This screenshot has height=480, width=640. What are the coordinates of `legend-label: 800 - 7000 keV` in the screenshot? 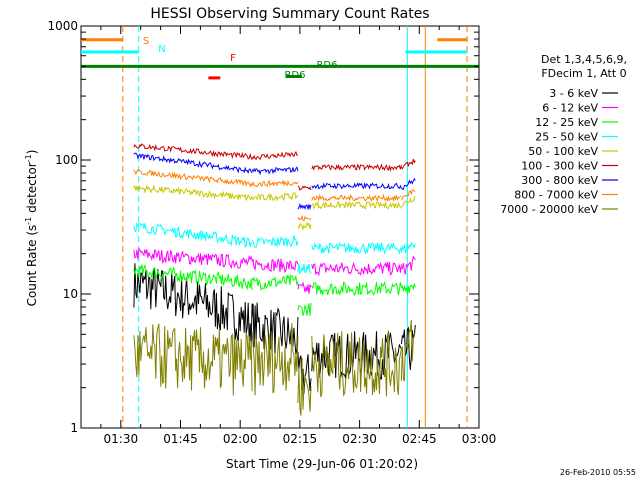 It's located at (556, 195).